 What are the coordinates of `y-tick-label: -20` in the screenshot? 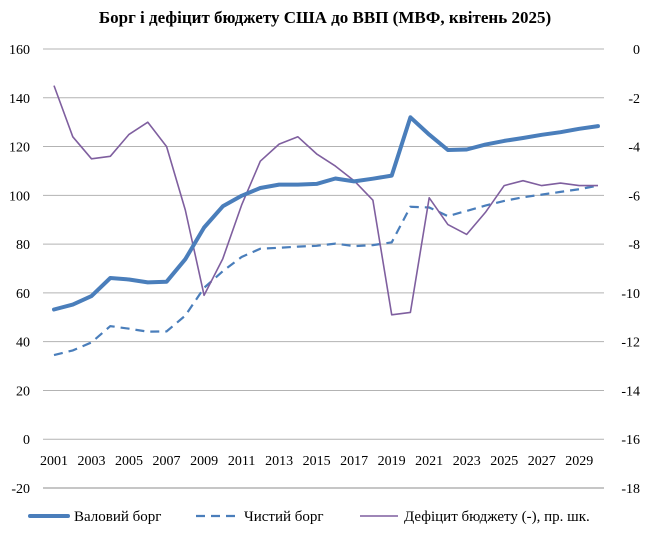 It's located at (20, 489).